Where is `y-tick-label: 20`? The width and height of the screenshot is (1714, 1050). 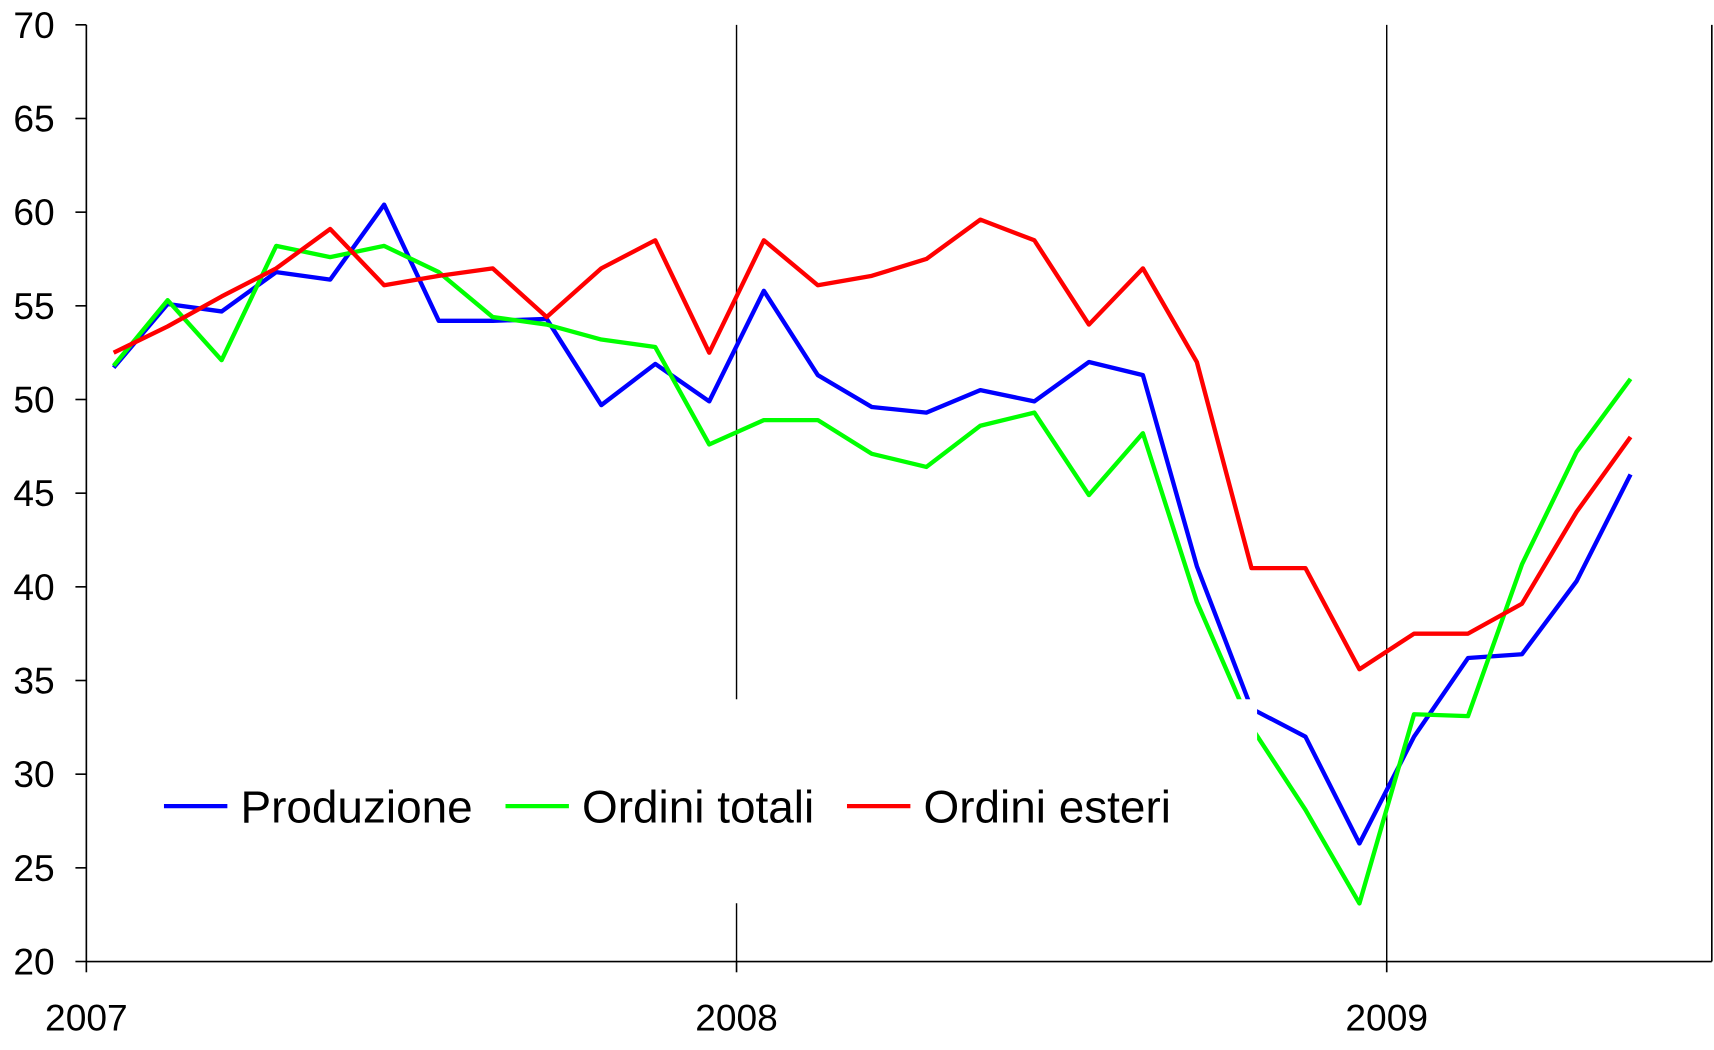 y-tick-label: 20 is located at coordinates (33, 962).